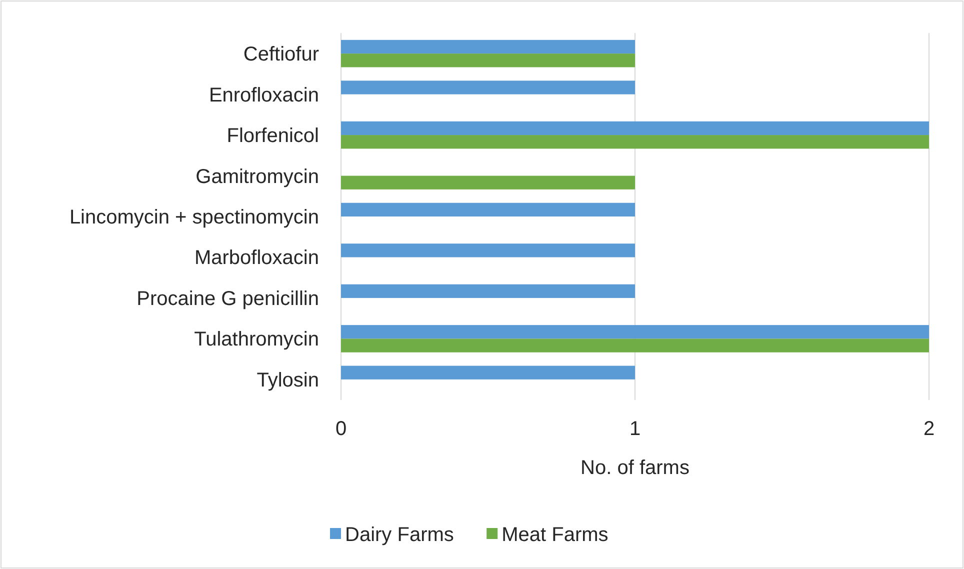 The height and width of the screenshot is (569, 964). What do you see at coordinates (263, 95) in the screenshot?
I see `y-tick-label: Enrofloxacin` at bounding box center [263, 95].